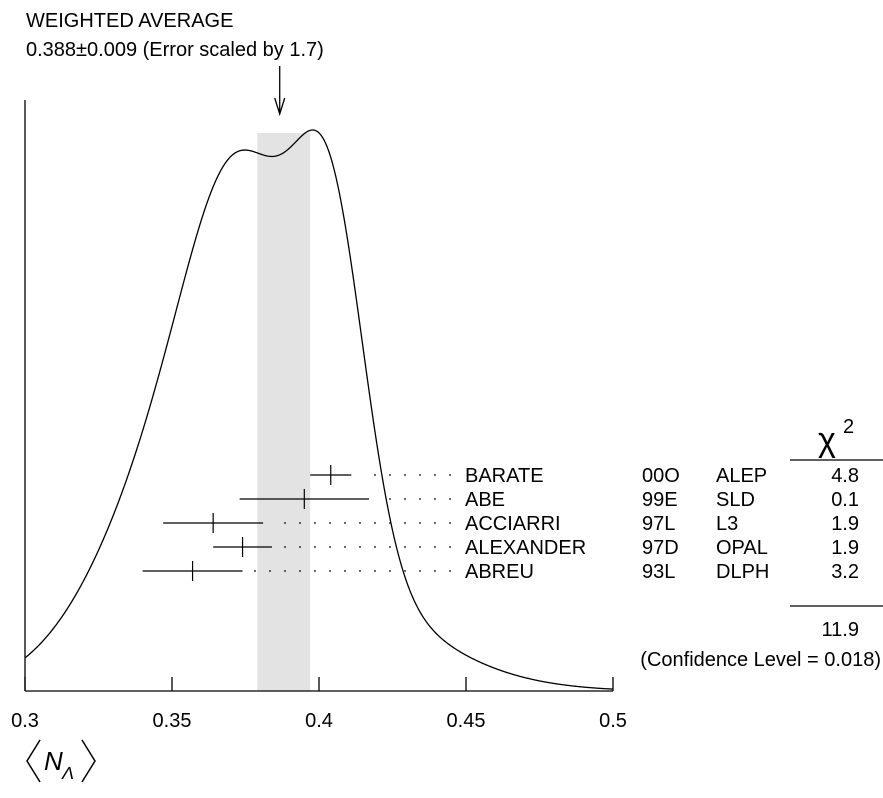 The width and height of the screenshot is (883, 798). What do you see at coordinates (485, 500) in the screenshot?
I see `measurement-author: ABE` at bounding box center [485, 500].